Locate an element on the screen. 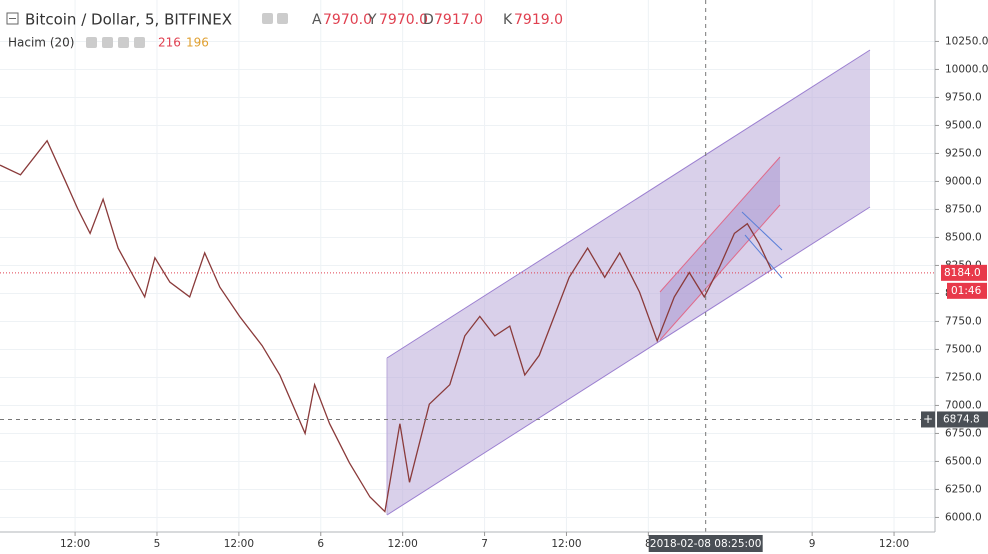 The image size is (988, 554). ohlc-legend: A 7970.0Y 7970.0D 7917.0 K 7919.0 is located at coordinates (437, 20).